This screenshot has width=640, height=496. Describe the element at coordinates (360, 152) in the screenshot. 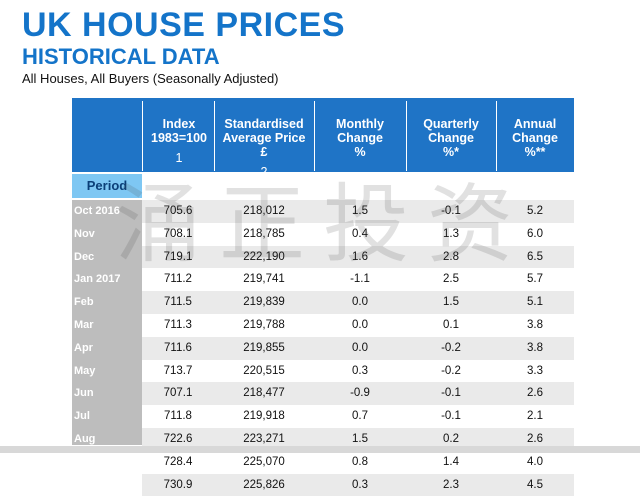

I see `column-header-line: %` at that location.